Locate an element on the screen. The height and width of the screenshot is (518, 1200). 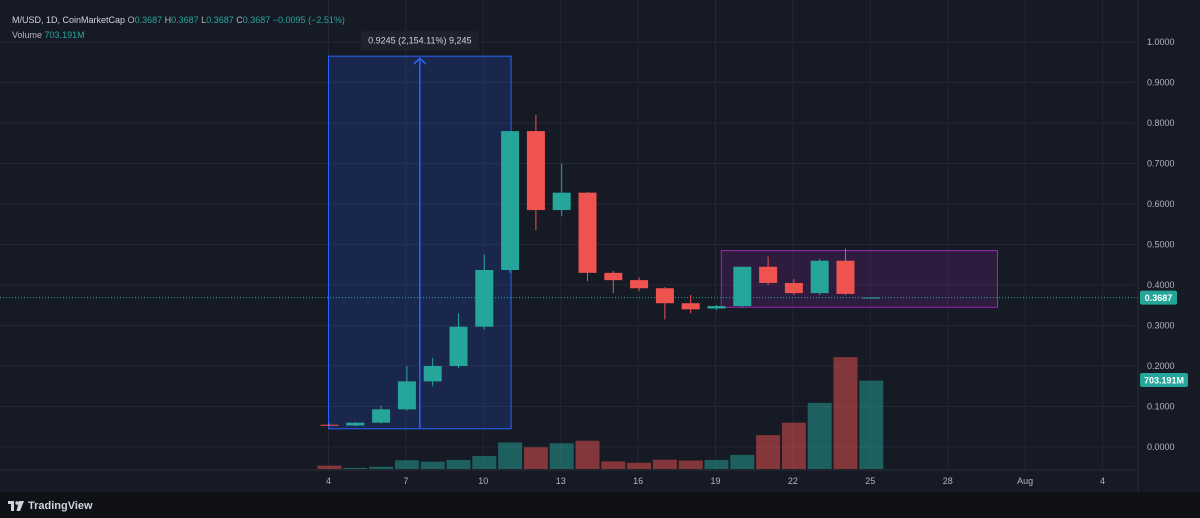
volume-label: Volume is located at coordinates (27, 35).